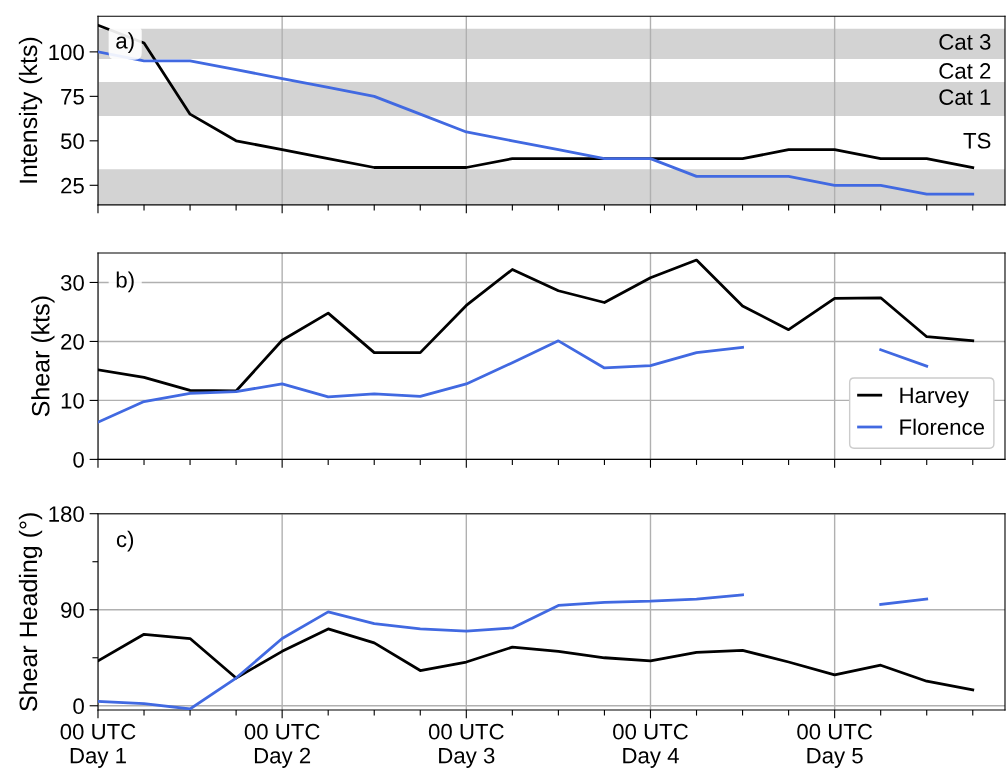  Describe the element at coordinates (934, 397) in the screenshot. I see `legend-label: Harvey` at that location.